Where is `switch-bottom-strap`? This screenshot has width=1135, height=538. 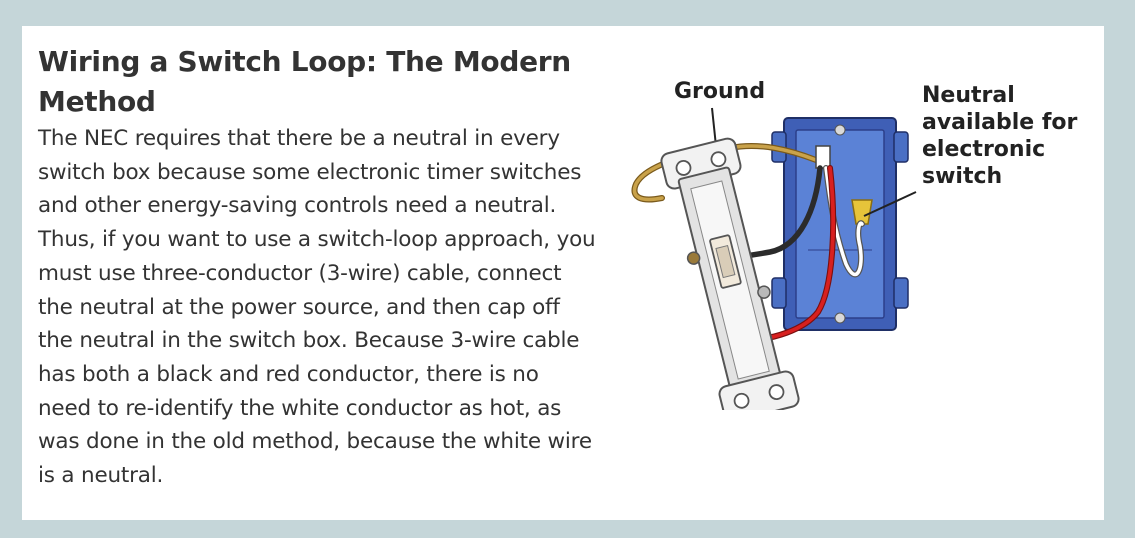
switch-bottom-strap is located at coordinates (759, 390).